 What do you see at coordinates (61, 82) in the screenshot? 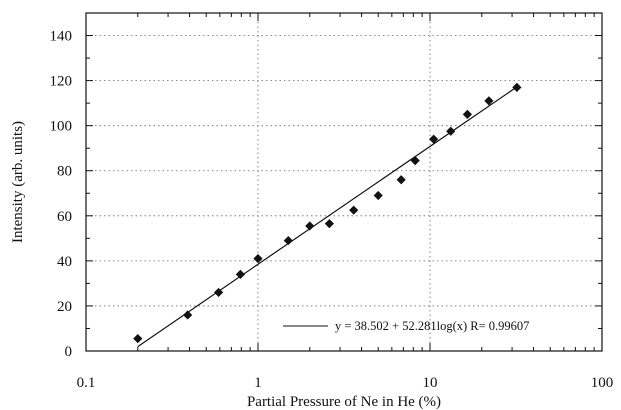
I see `y-tick-label: 120` at bounding box center [61, 82].